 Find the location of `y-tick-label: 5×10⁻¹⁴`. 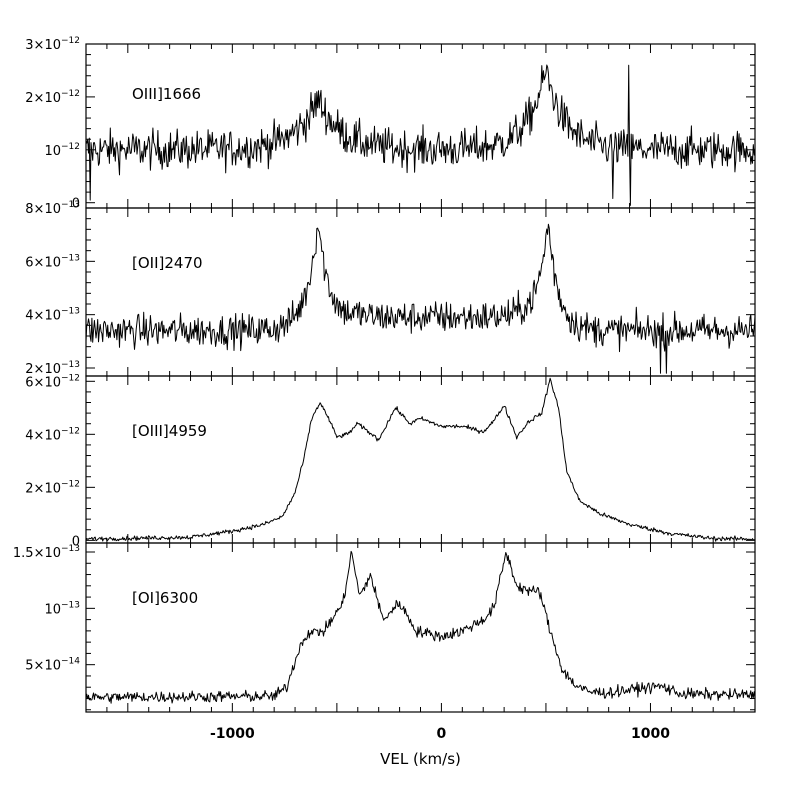

y-tick-label: 5×10⁻¹⁴ is located at coordinates (52, 665).